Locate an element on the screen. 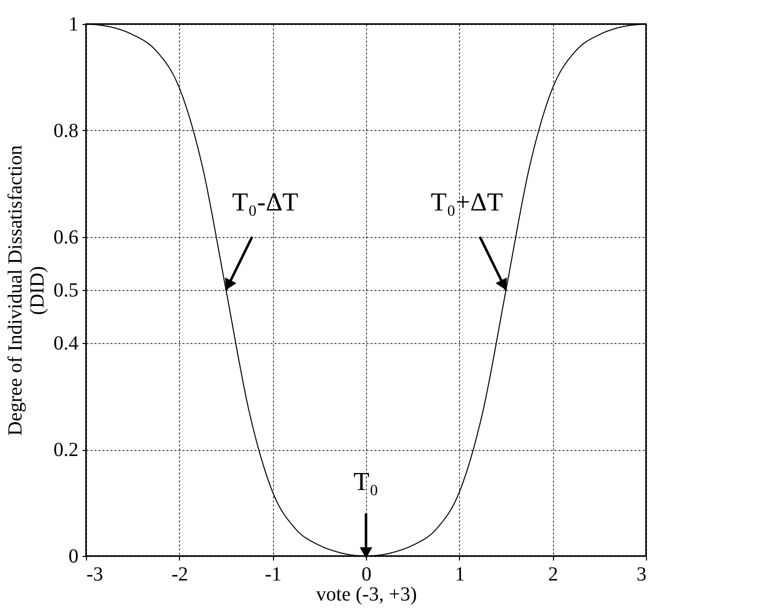 Image resolution: width=766 pixels, height=612 pixels. x-tick-label: -1 is located at coordinates (273, 575).